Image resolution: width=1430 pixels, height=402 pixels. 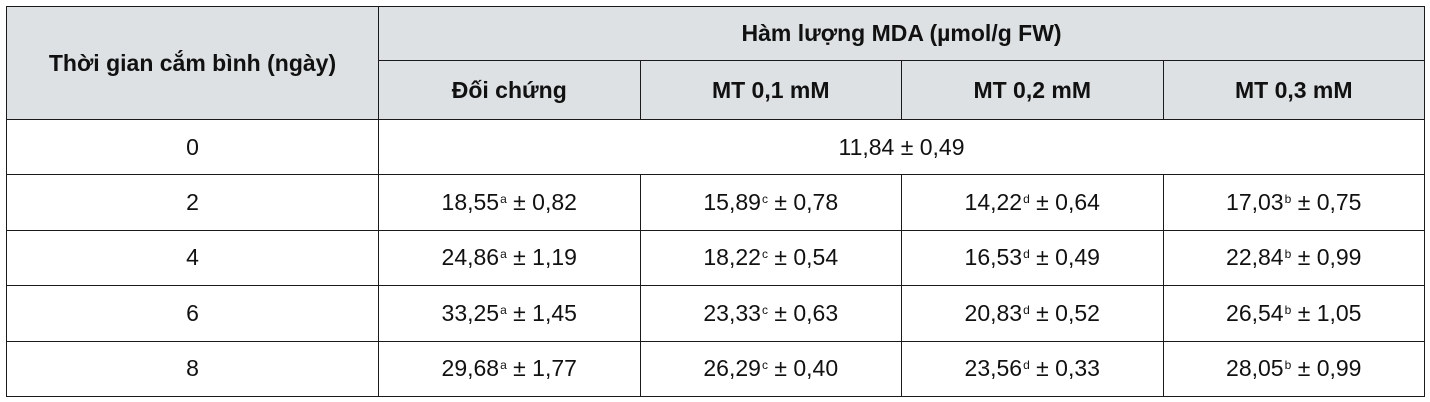 What do you see at coordinates (770, 258) in the screenshot?
I see `value-cell: 18,22c ± 0,54` at bounding box center [770, 258].